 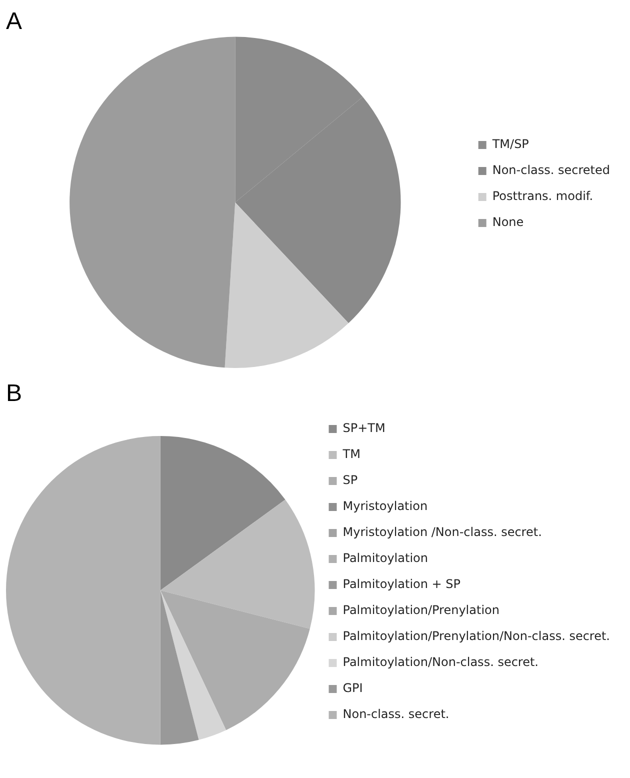 I want to click on legend-label: Myristoylation /Non-class. secret., so click(x=442, y=532).